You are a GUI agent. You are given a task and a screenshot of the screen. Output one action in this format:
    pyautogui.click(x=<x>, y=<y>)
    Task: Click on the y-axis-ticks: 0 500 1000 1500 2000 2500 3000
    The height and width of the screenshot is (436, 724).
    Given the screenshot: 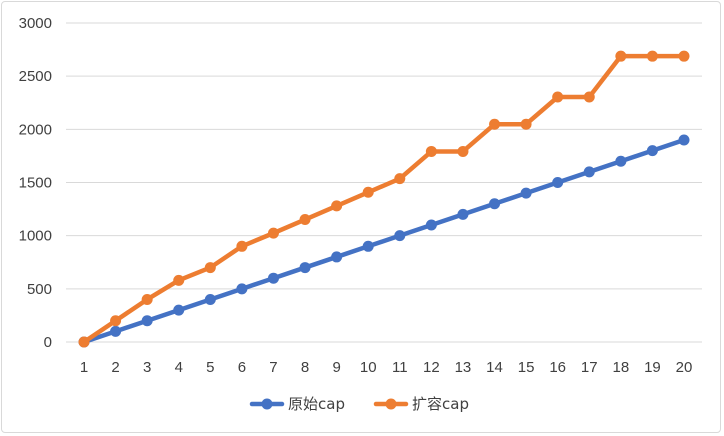 What is the action you would take?
    pyautogui.click(x=35, y=183)
    